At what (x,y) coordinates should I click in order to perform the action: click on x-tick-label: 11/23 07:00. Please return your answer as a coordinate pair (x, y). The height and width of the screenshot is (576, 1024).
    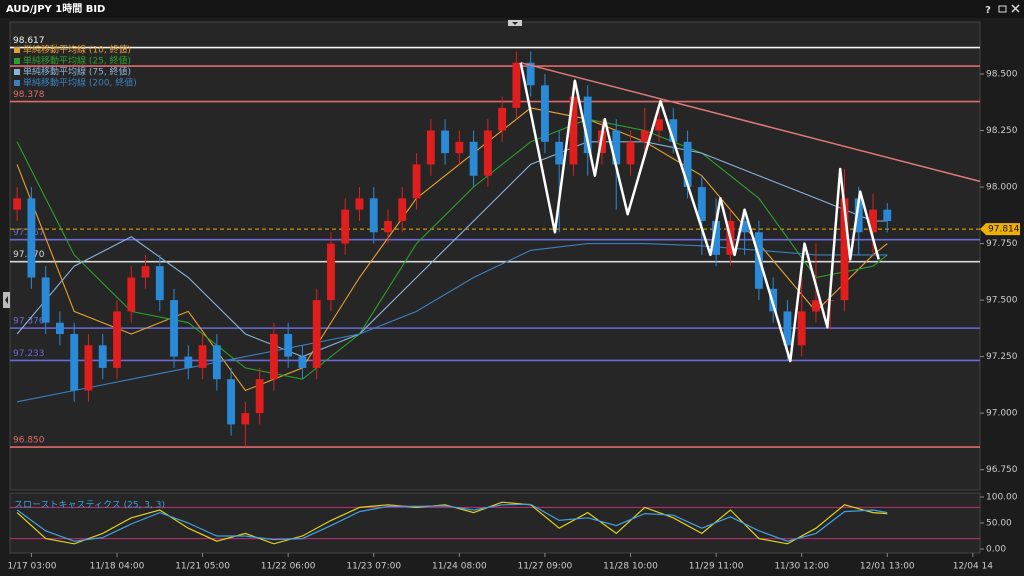
    Looking at the image, I should click on (373, 567).